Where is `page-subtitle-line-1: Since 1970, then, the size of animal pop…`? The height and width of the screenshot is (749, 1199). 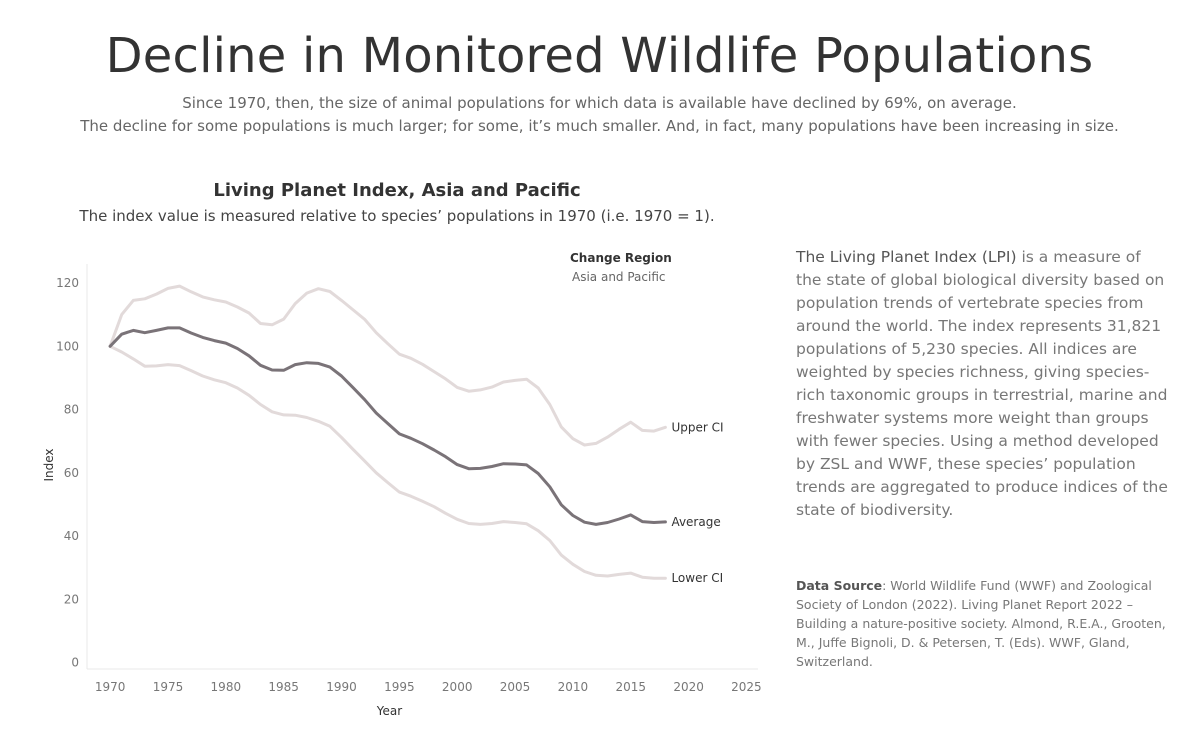 page-subtitle-line-1: Since 1970, then, the size of animal pop… is located at coordinates (599, 103).